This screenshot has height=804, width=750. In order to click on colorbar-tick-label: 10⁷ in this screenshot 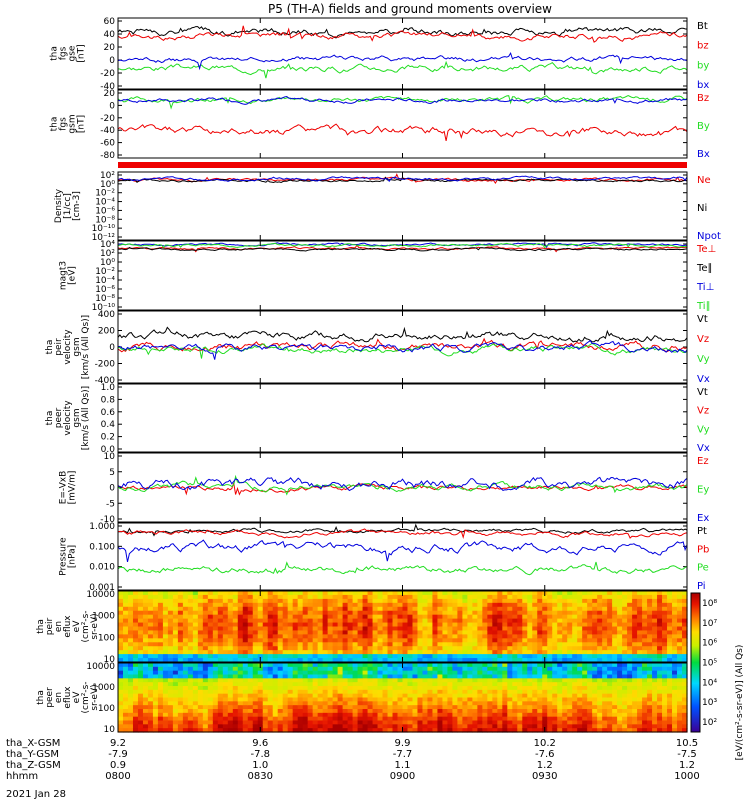, I will do `click(709, 624)`.